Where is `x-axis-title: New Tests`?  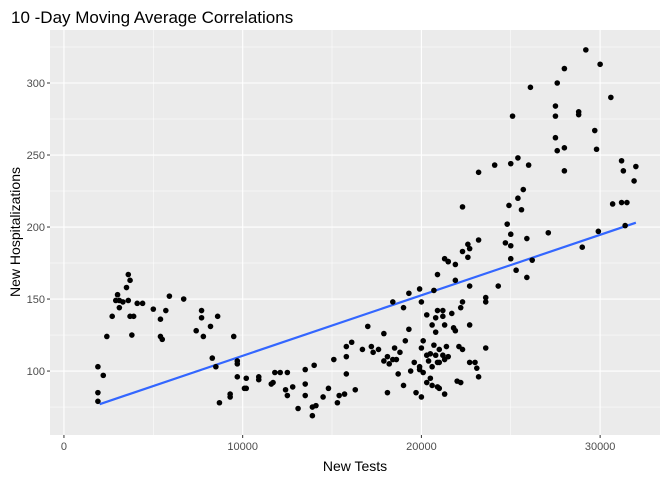 x-axis-title: New Tests is located at coordinates (355, 466).